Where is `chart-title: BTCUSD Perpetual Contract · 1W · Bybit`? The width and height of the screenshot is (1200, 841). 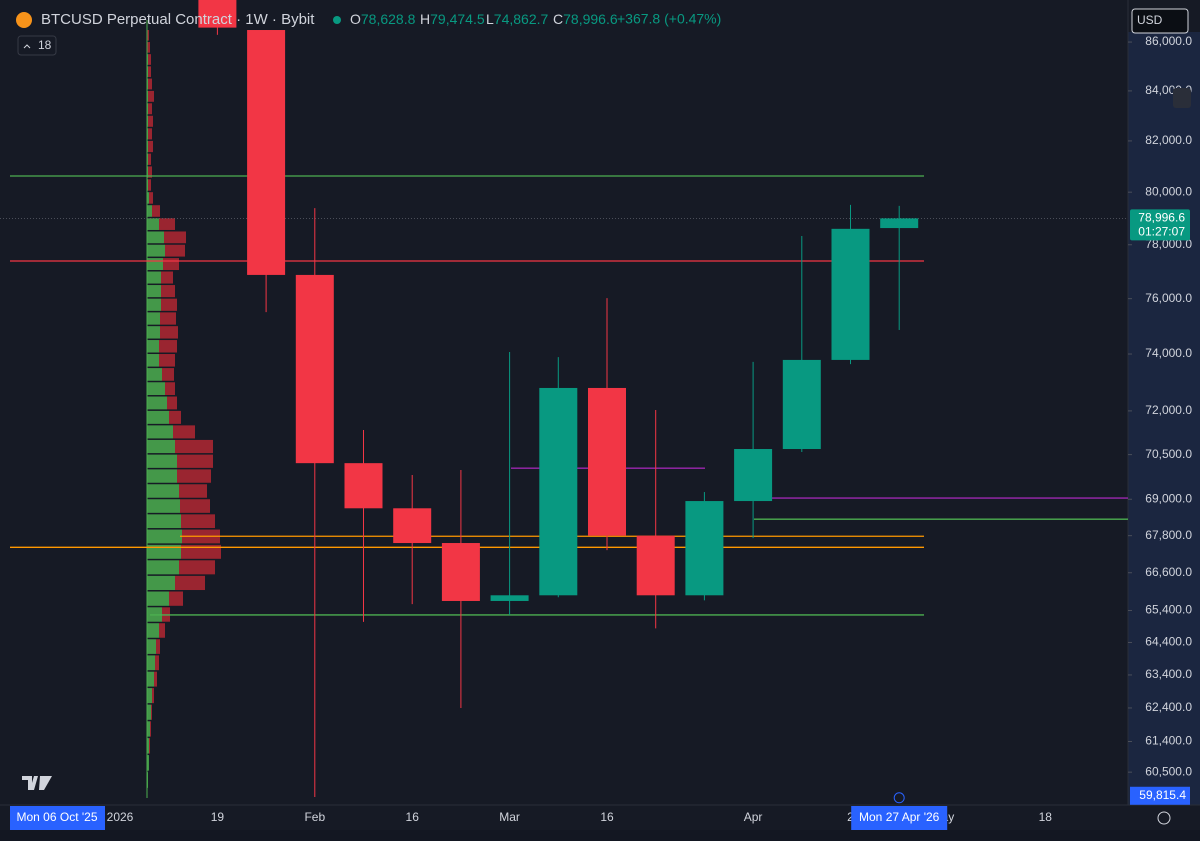
chart-title: BTCUSD Perpetual Contract · 1W · Bybit is located at coordinates (178, 19).